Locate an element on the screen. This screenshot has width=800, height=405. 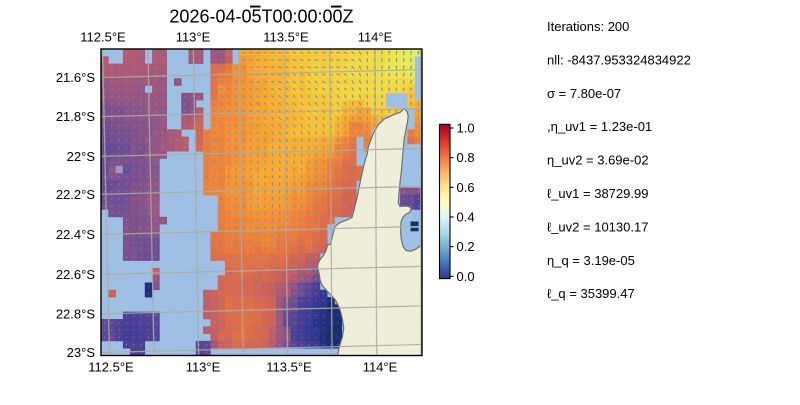
svg-text: 2026-04-05T00:00:00Z is located at coordinates (261, 17).